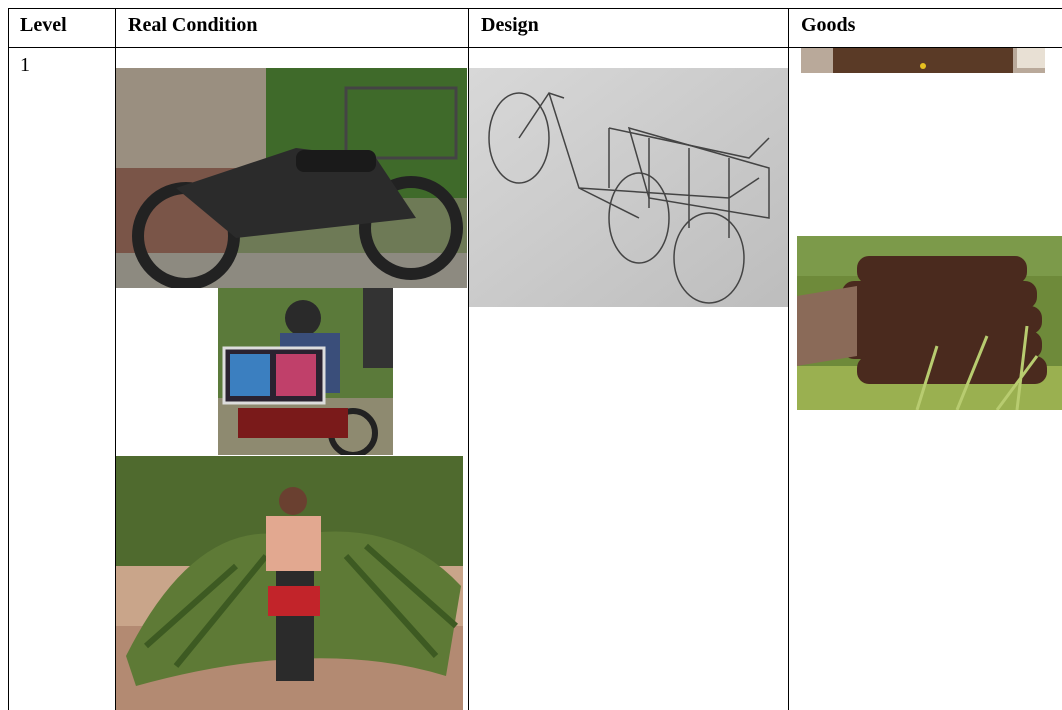  Describe the element at coordinates (43, 25) in the screenshot. I see `header-cell: Level` at that location.